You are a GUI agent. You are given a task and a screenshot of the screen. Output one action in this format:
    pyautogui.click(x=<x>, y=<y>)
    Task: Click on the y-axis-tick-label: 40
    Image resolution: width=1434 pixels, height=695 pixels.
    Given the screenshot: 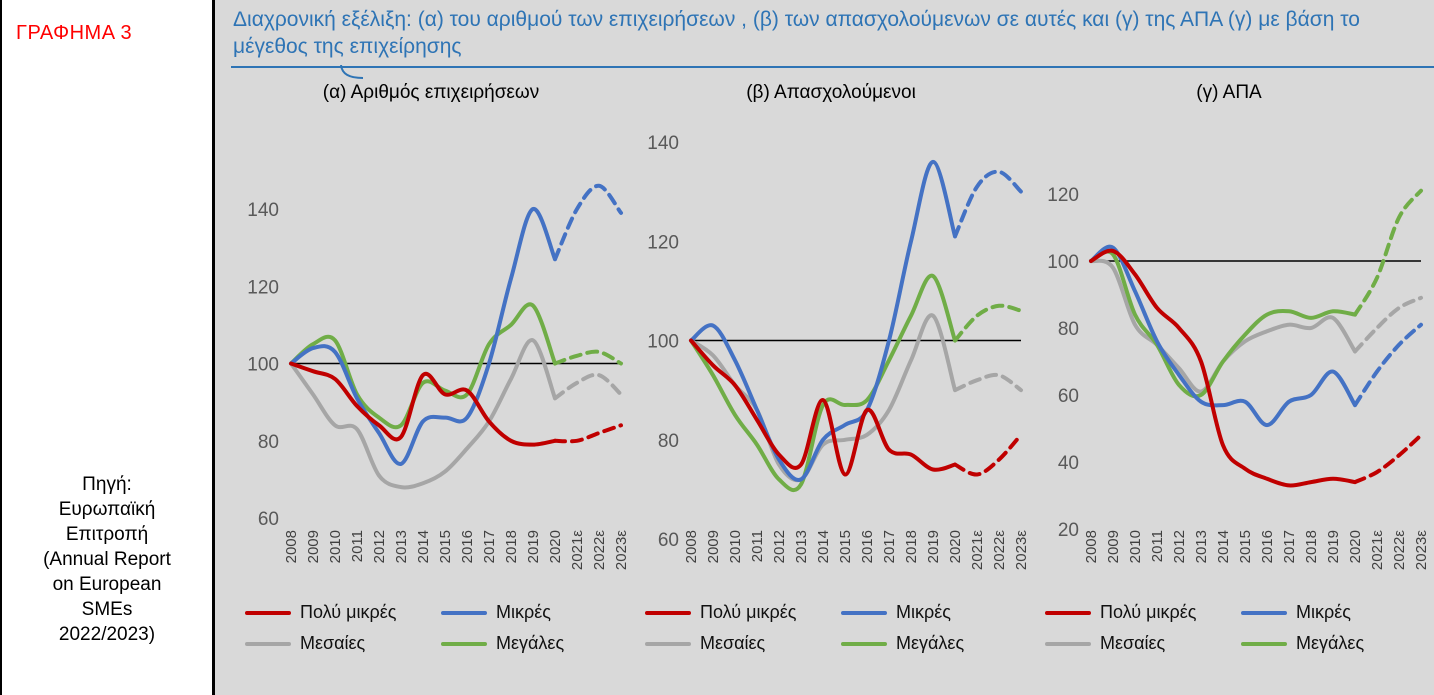 What is the action you would take?
    pyautogui.click(x=1068, y=463)
    